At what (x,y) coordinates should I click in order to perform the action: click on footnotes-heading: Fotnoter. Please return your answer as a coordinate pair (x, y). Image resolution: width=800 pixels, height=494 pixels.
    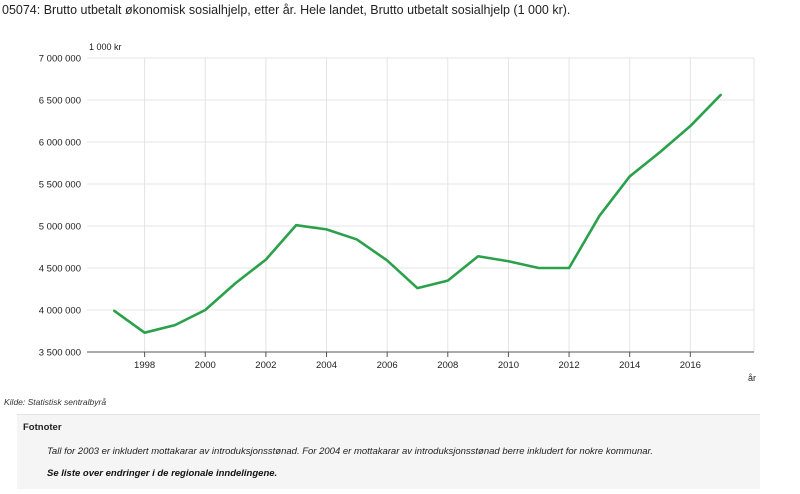
    Looking at the image, I should click on (42, 427).